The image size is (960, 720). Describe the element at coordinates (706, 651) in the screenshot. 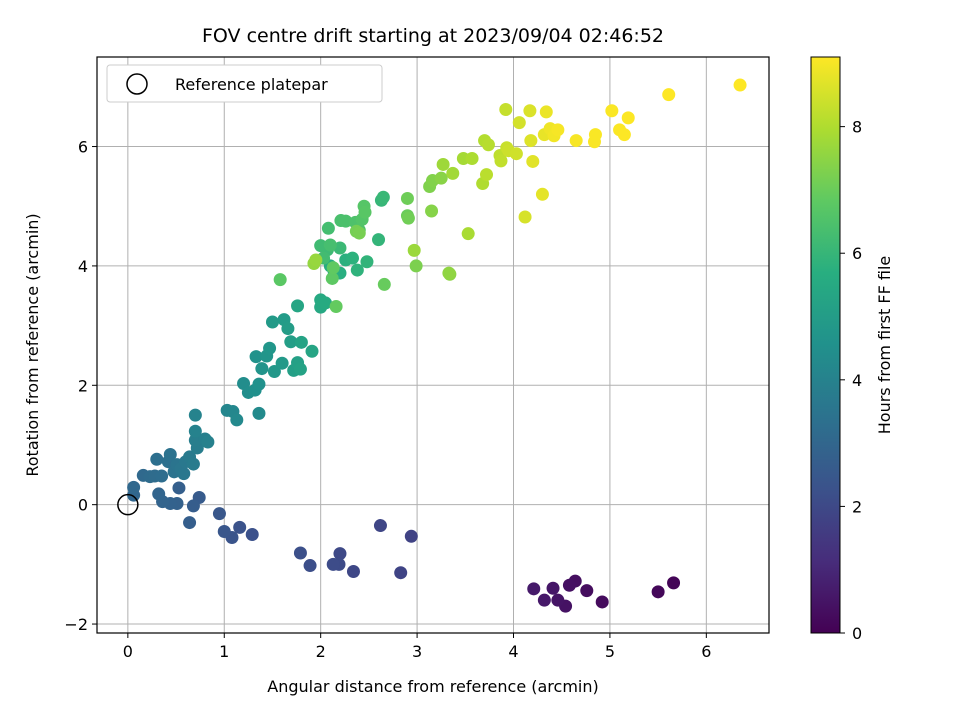

I see `x-tick-label: 6` at that location.